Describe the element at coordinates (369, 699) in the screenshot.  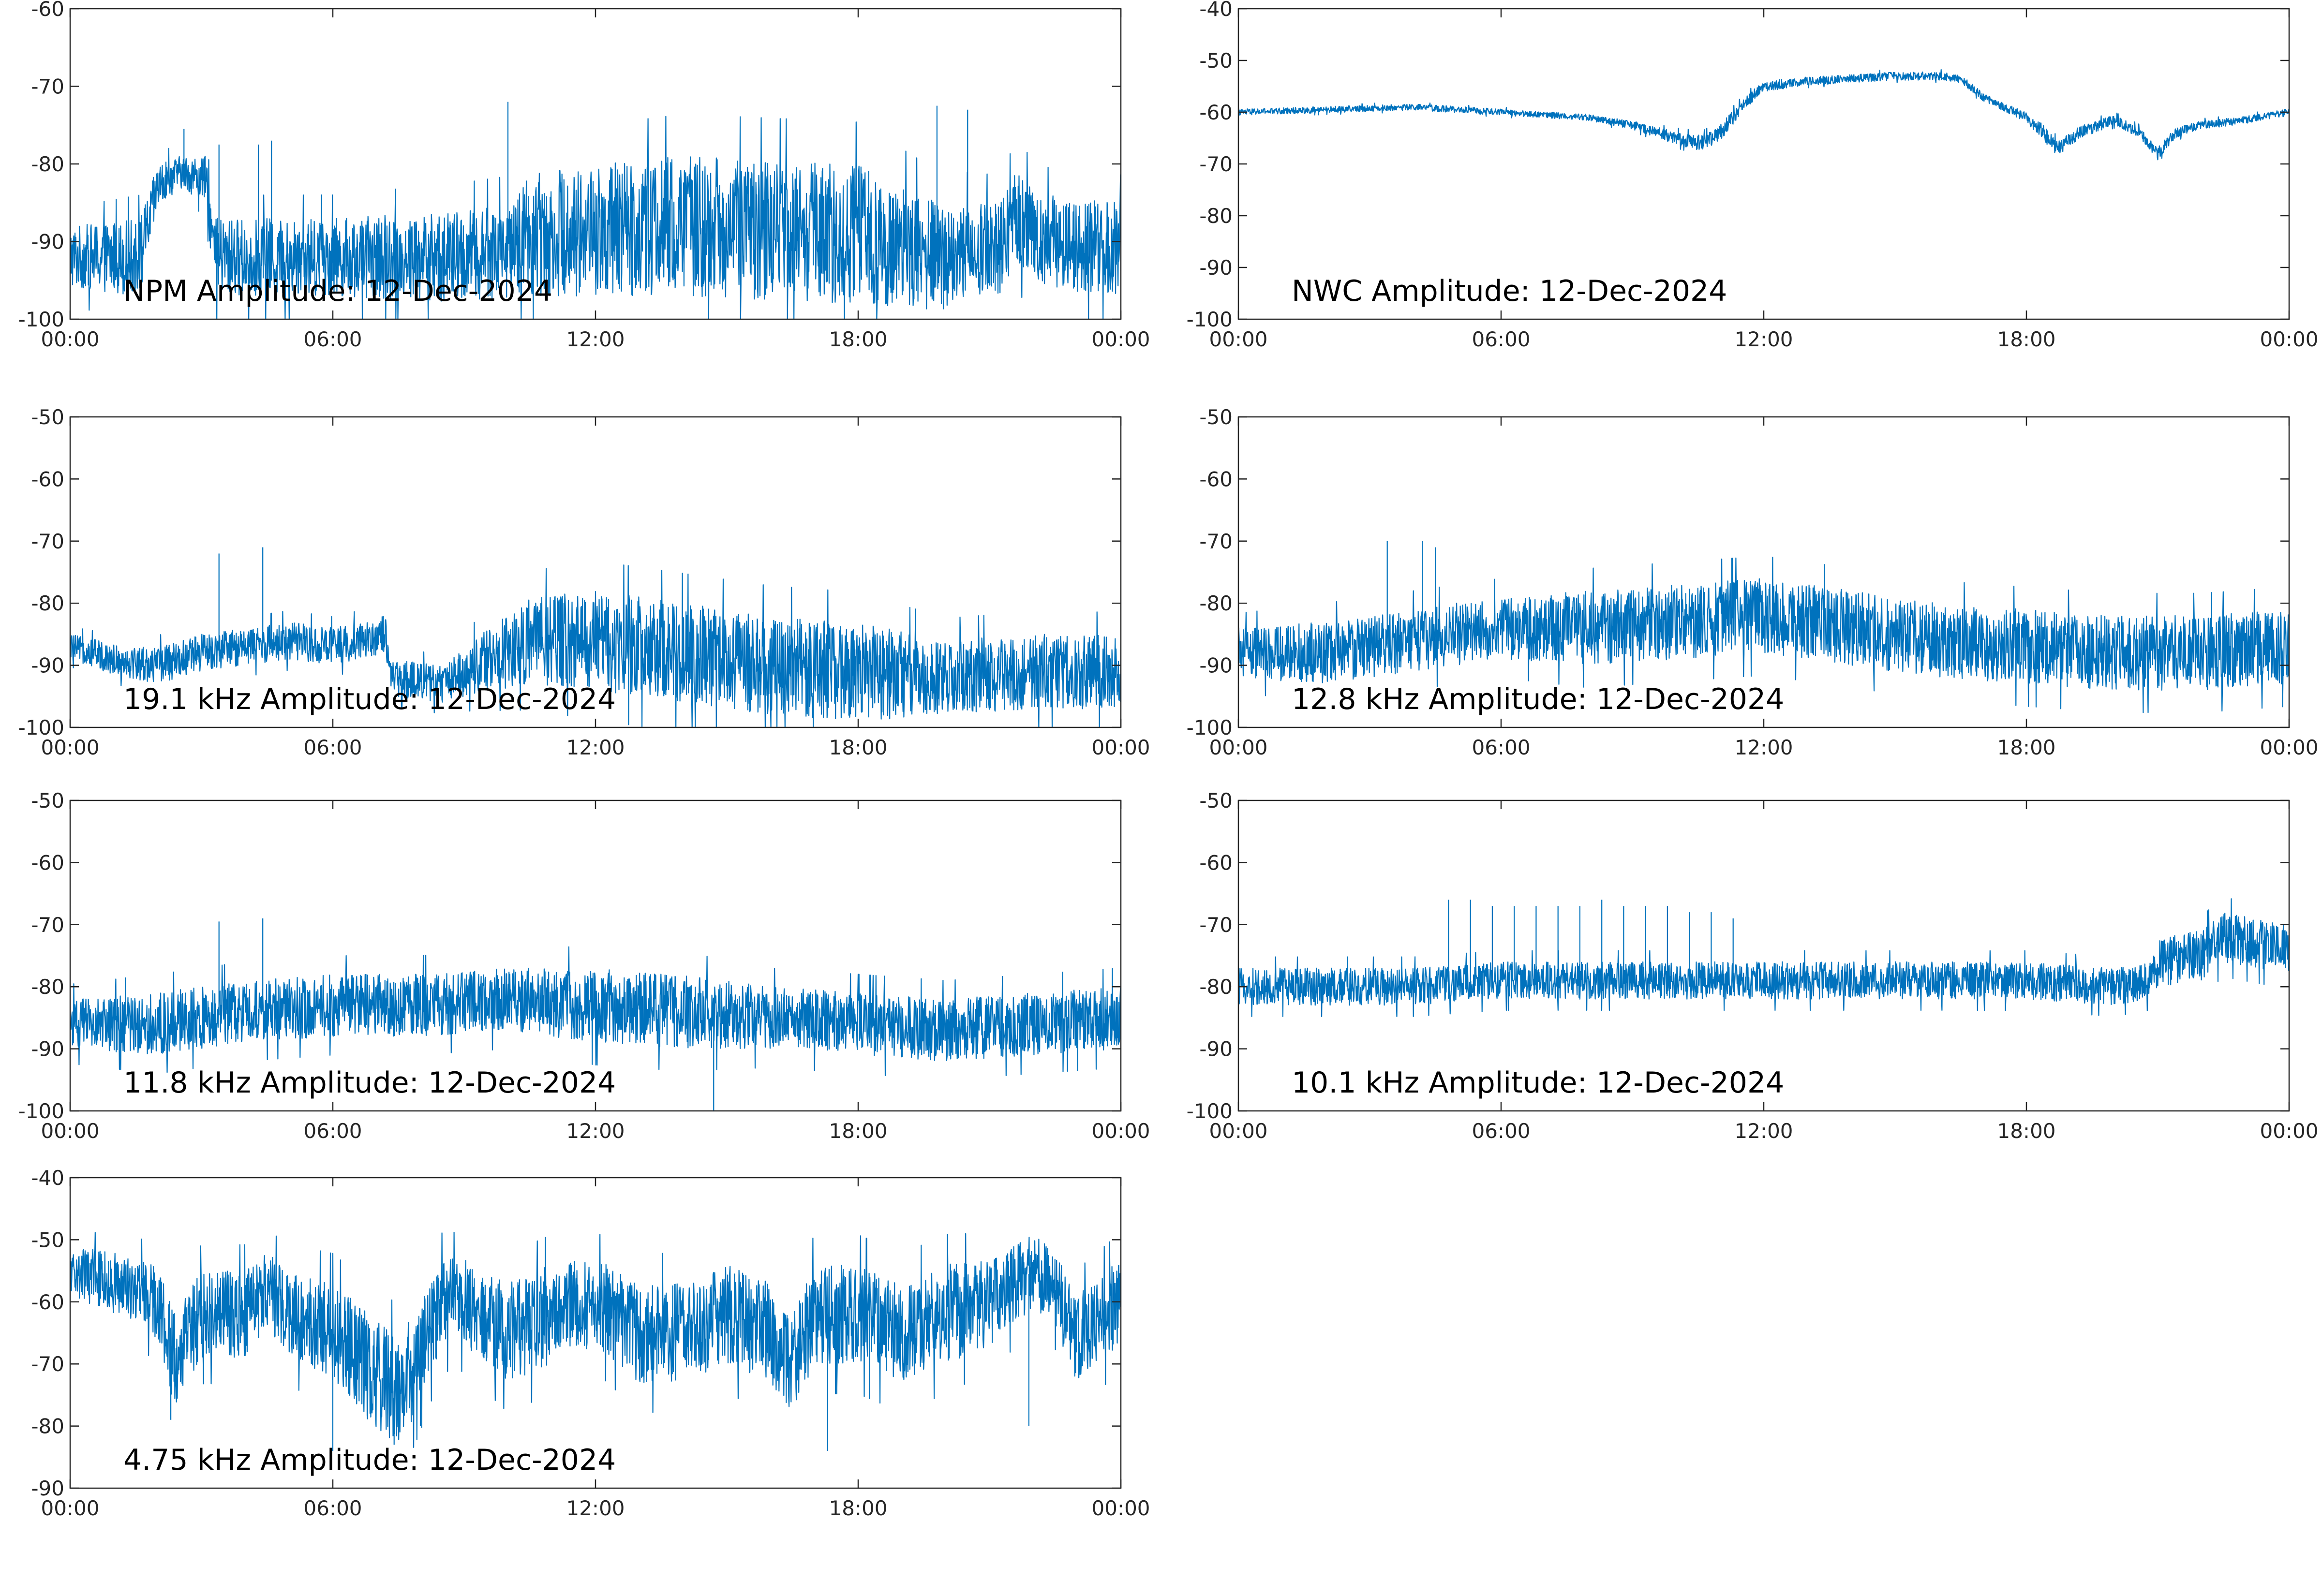
I see `chart-title: 19.1 kHz Amplitude: 12-Dec-2024` at that location.